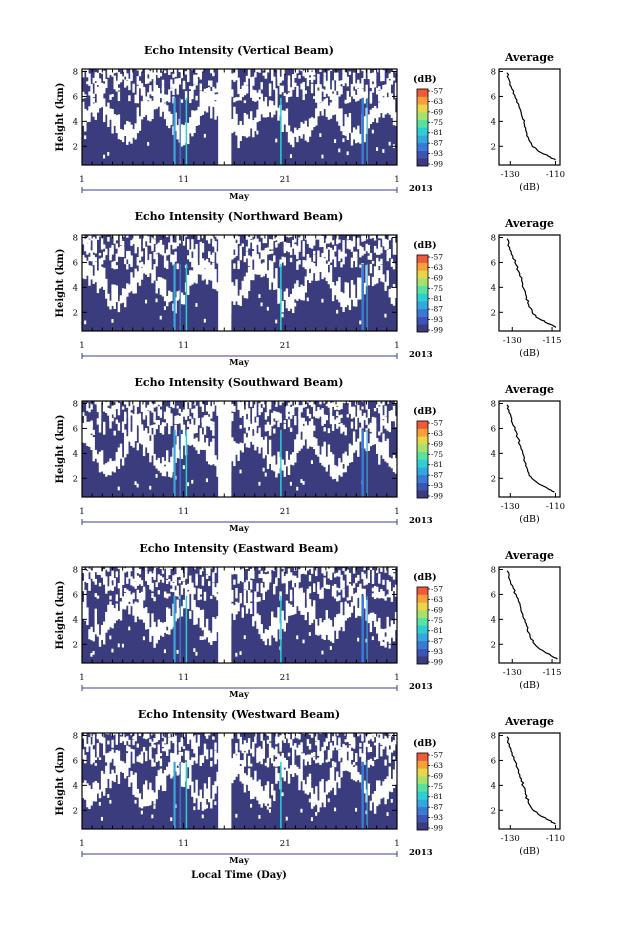  I want to click on colorbar-tick-label: -69, so click(437, 277).